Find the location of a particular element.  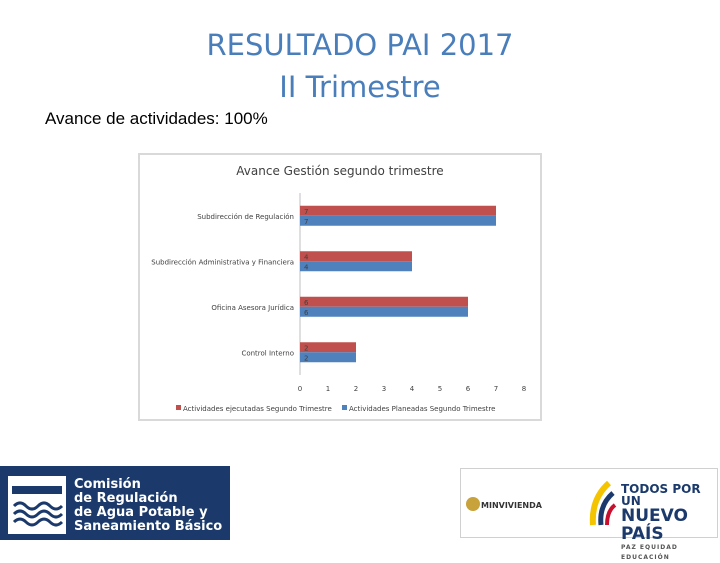

category-label: Subdirección de Regulación is located at coordinates (245, 217).